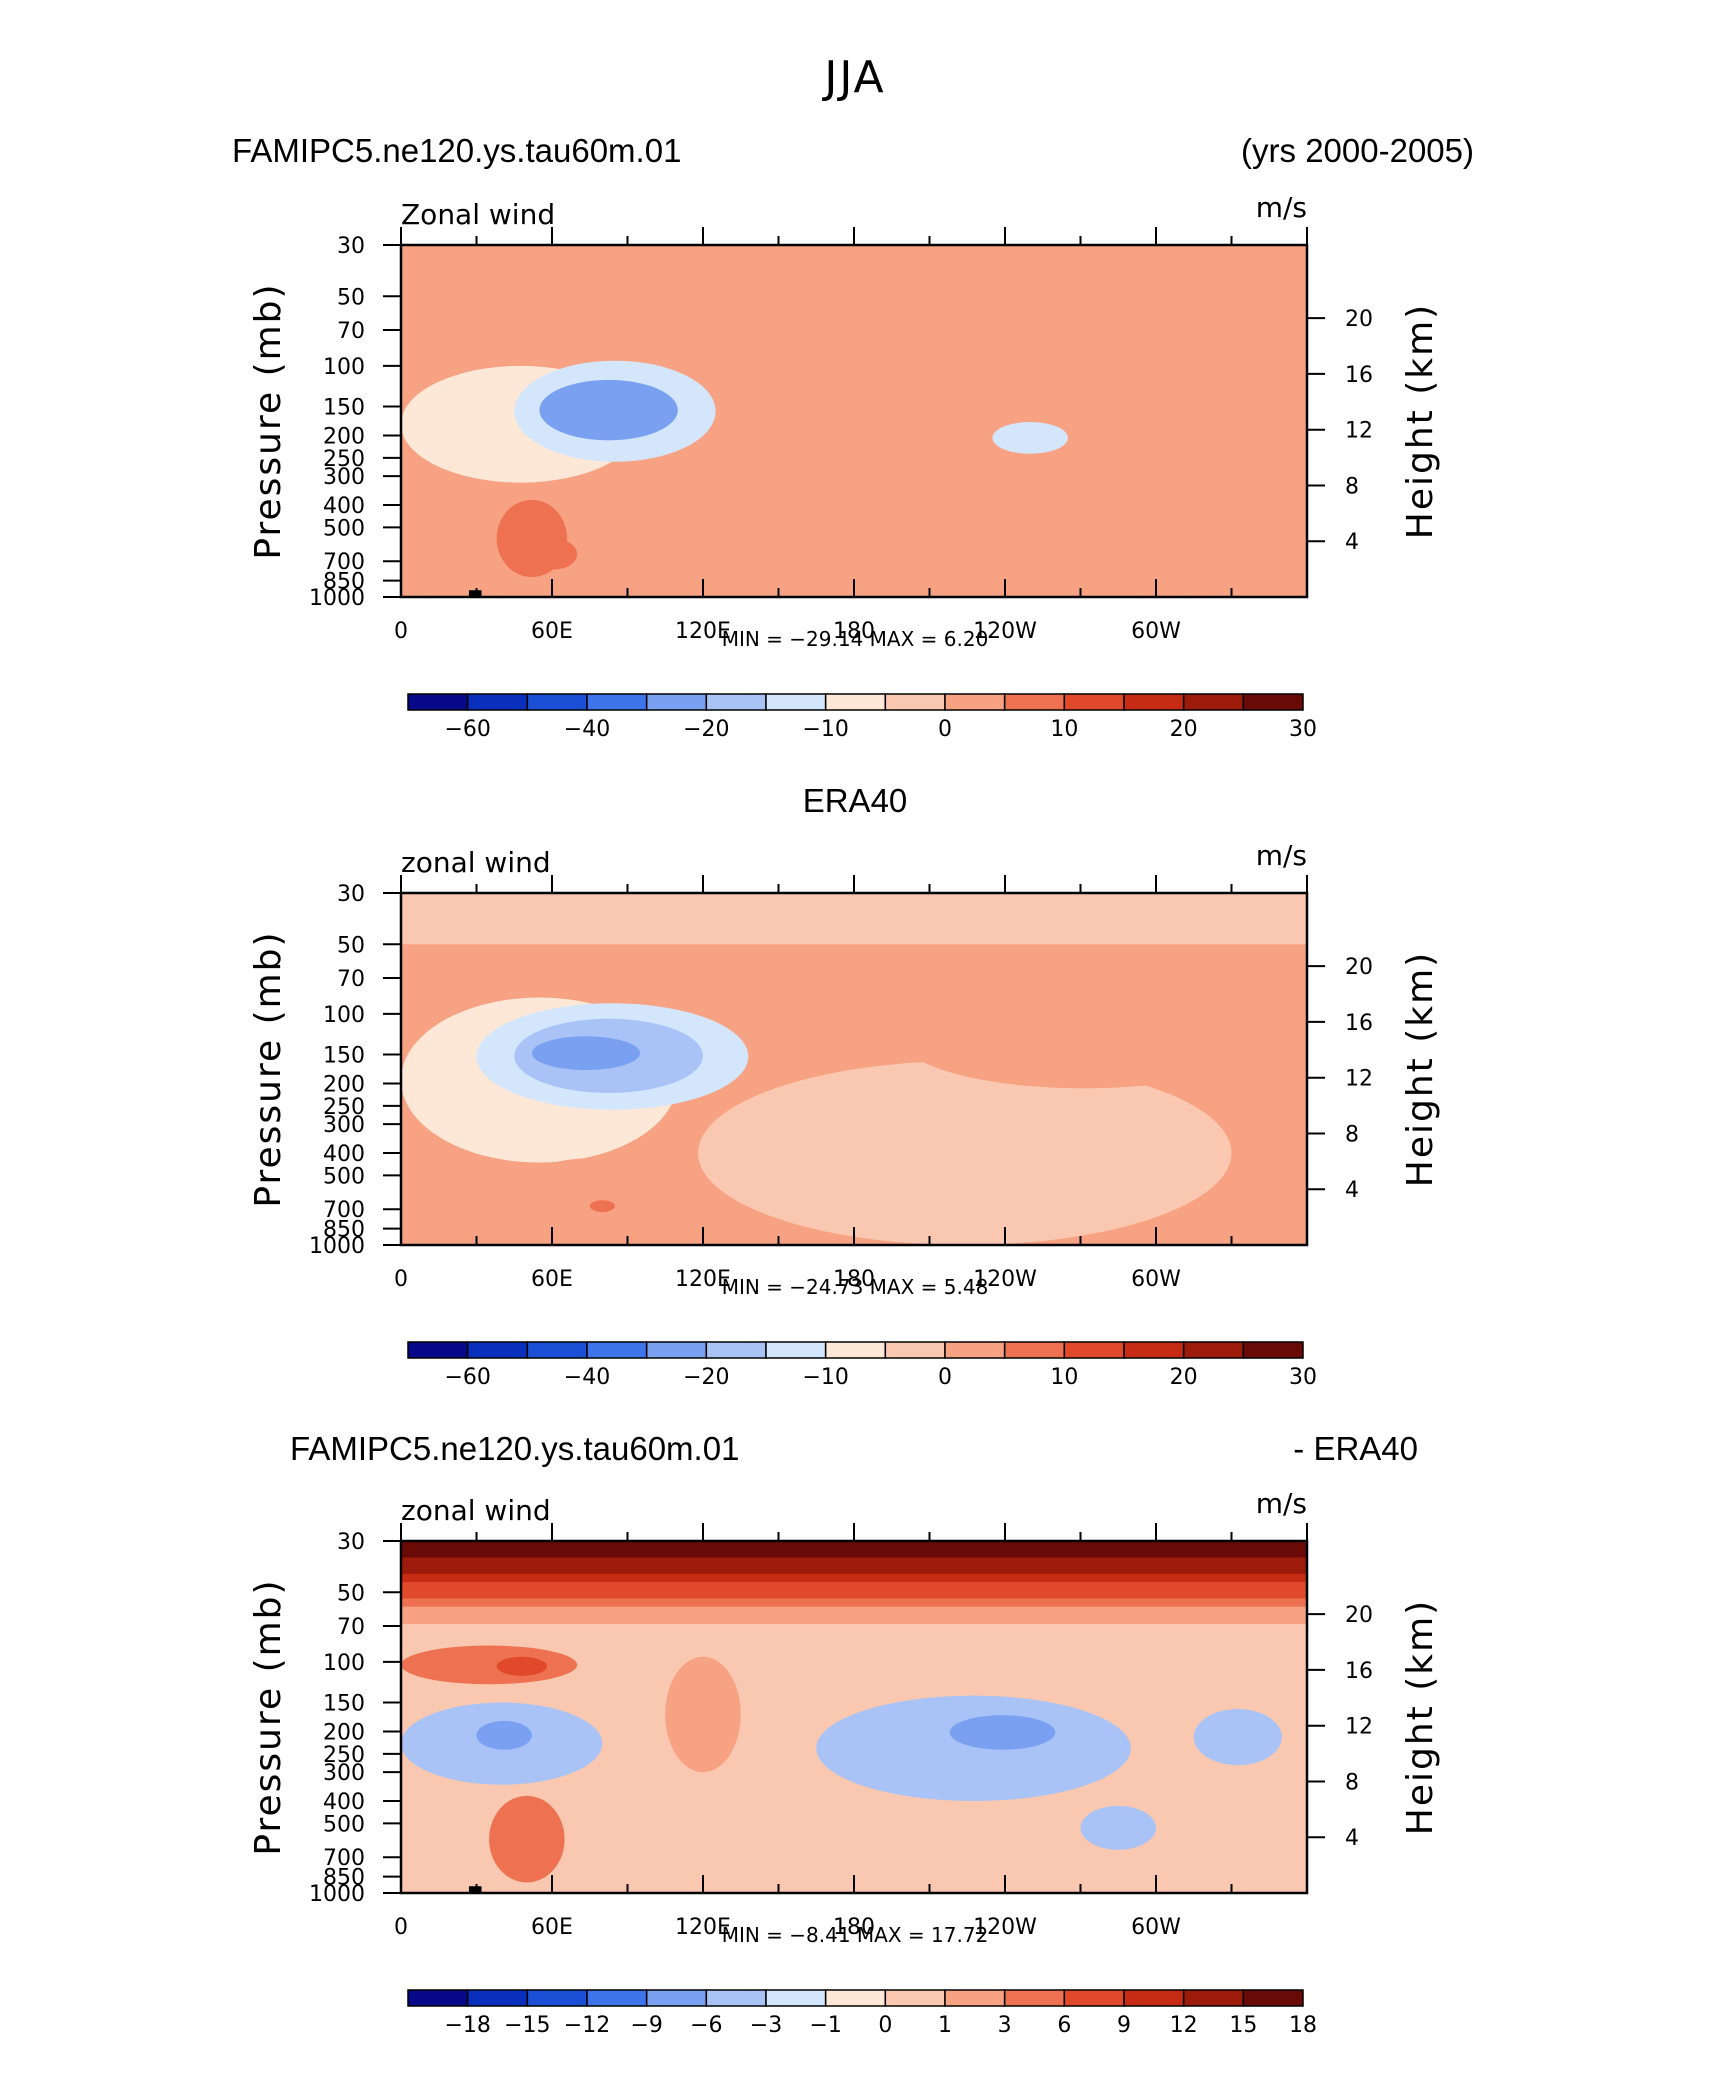 The height and width of the screenshot is (2074, 1710). What do you see at coordinates (268, 1068) in the screenshot?
I see `panel-2-ylabel-left: Pressure (mb)` at bounding box center [268, 1068].